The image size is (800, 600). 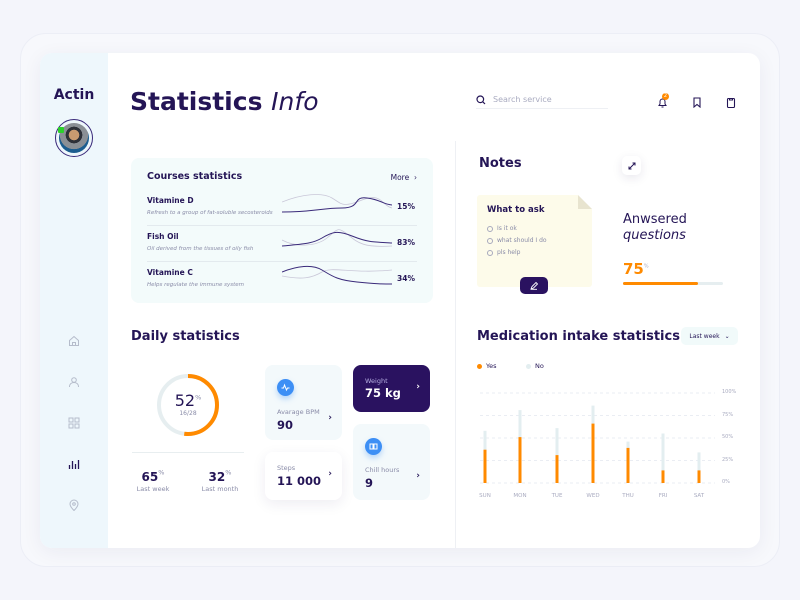 I want to click on nav-statistics, so click(x=74, y=464).